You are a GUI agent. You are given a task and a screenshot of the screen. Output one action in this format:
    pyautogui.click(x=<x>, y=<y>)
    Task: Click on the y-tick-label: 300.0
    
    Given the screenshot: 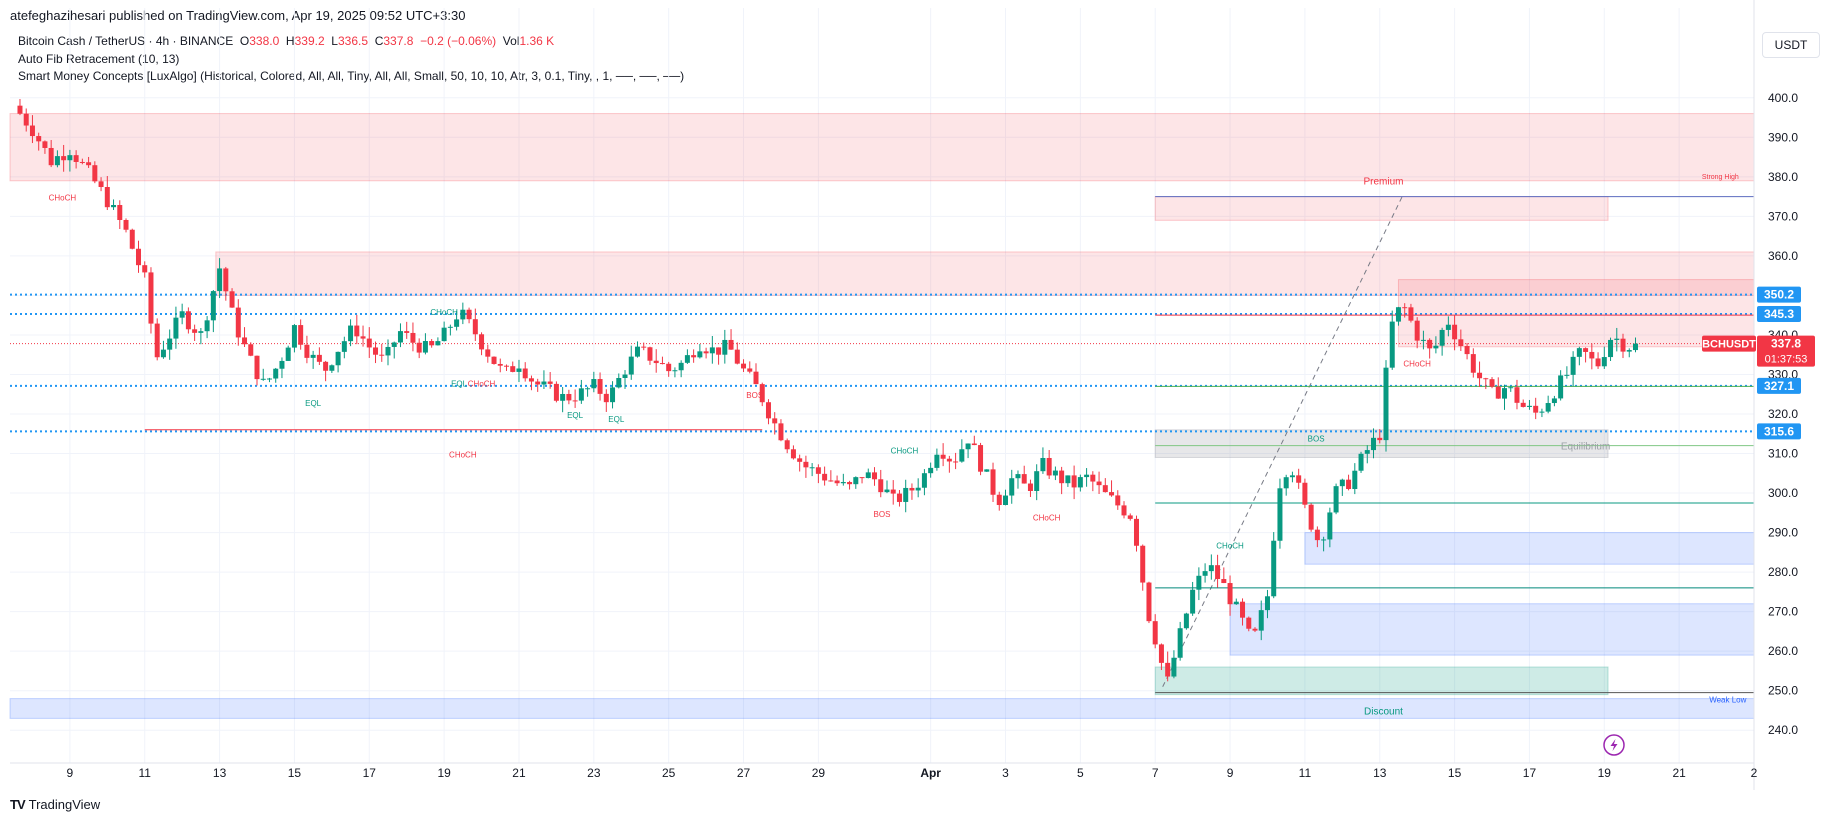 What is the action you would take?
    pyautogui.click(x=1783, y=493)
    